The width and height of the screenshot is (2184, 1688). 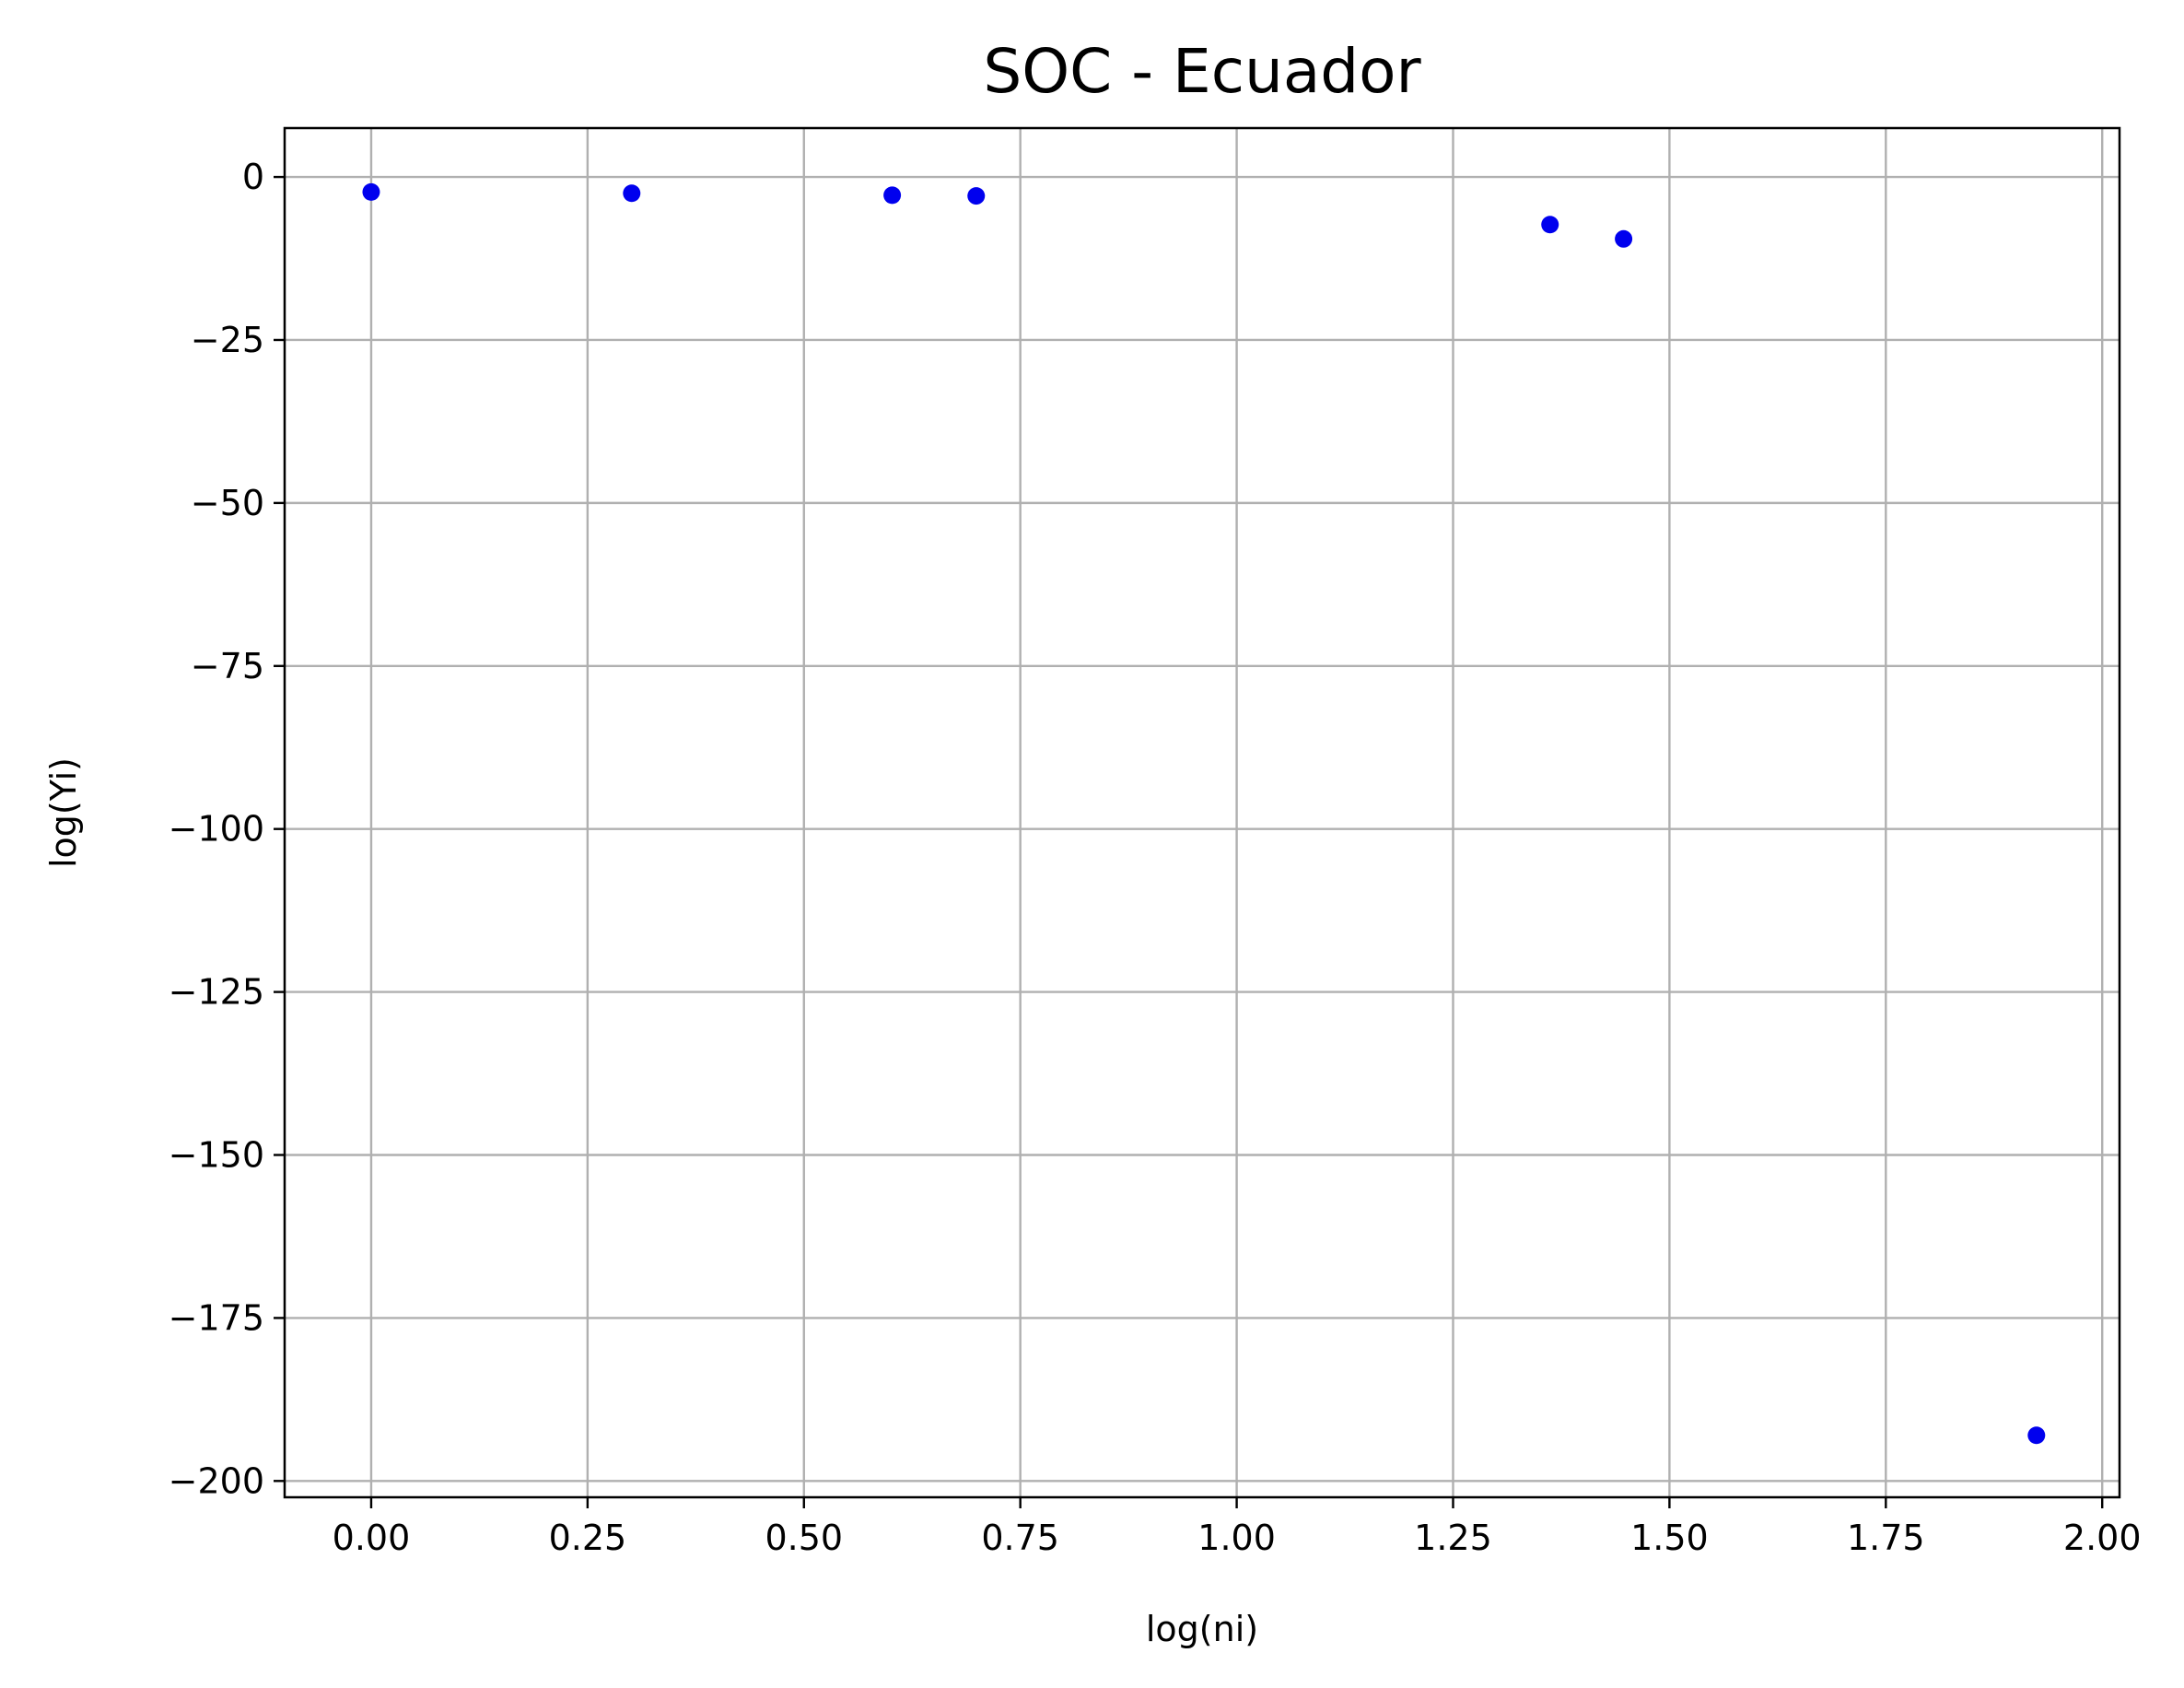 I want to click on x-tick-label: 0.50, so click(x=804, y=1538).